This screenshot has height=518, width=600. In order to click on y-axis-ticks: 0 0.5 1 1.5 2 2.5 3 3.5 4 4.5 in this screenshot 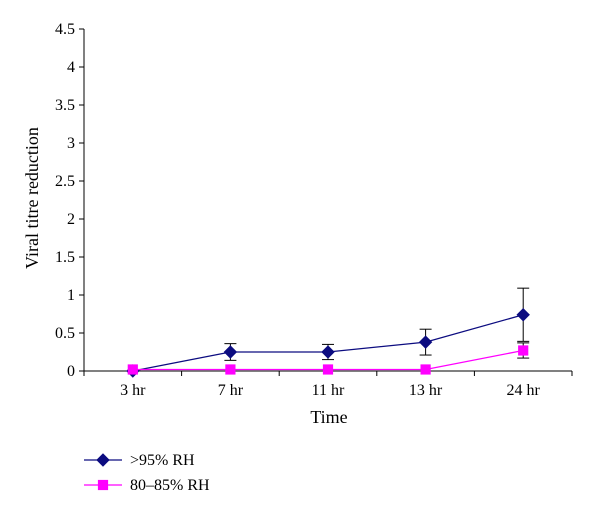, I will do `click(69, 200)`.